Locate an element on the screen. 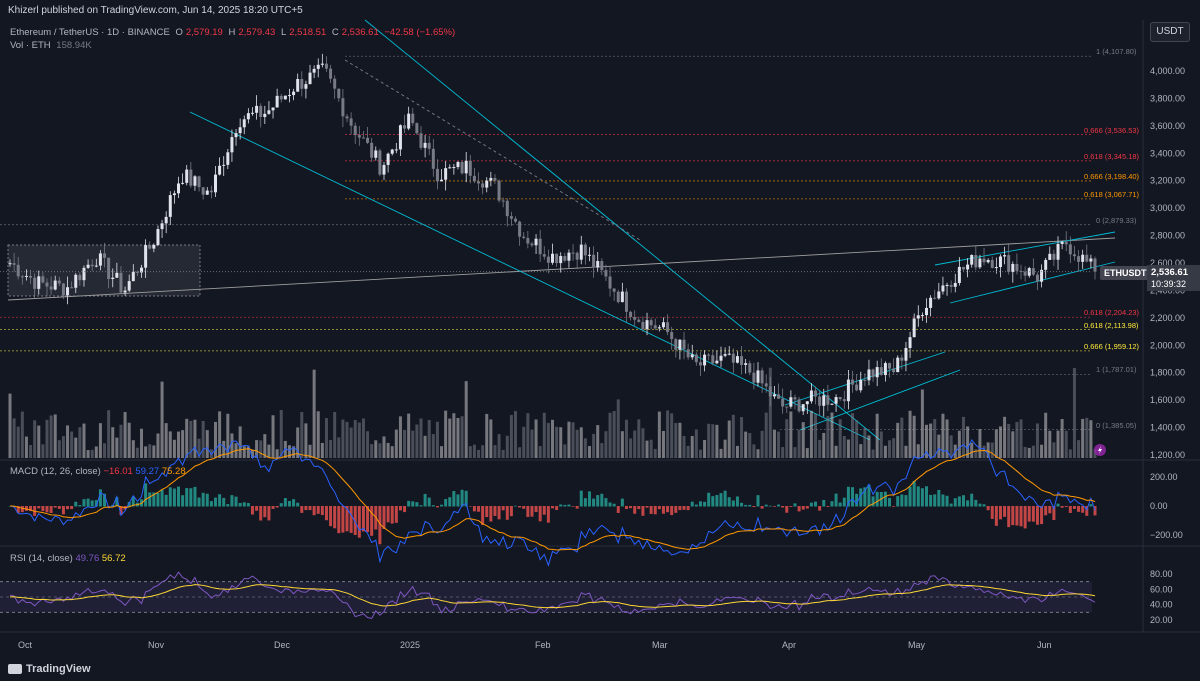 This screenshot has width=1200, height=681. volume-label: Vol · ETH is located at coordinates (30, 45).